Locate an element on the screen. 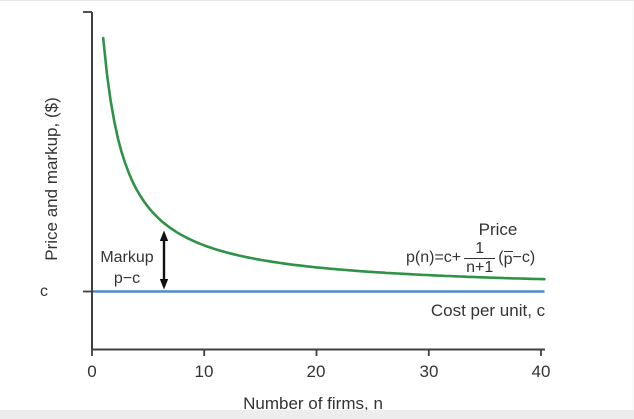  formula-denominator: n+1 is located at coordinates (480, 266).